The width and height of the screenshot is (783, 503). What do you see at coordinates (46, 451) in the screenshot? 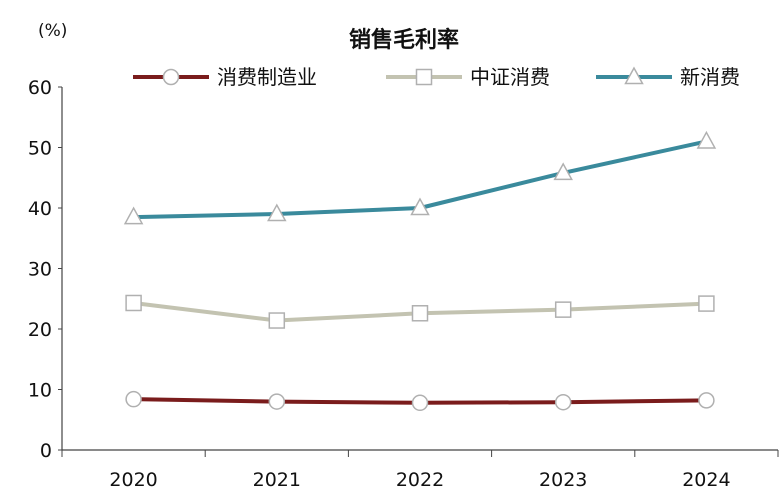
I see `y-tick-label: 0` at bounding box center [46, 451].